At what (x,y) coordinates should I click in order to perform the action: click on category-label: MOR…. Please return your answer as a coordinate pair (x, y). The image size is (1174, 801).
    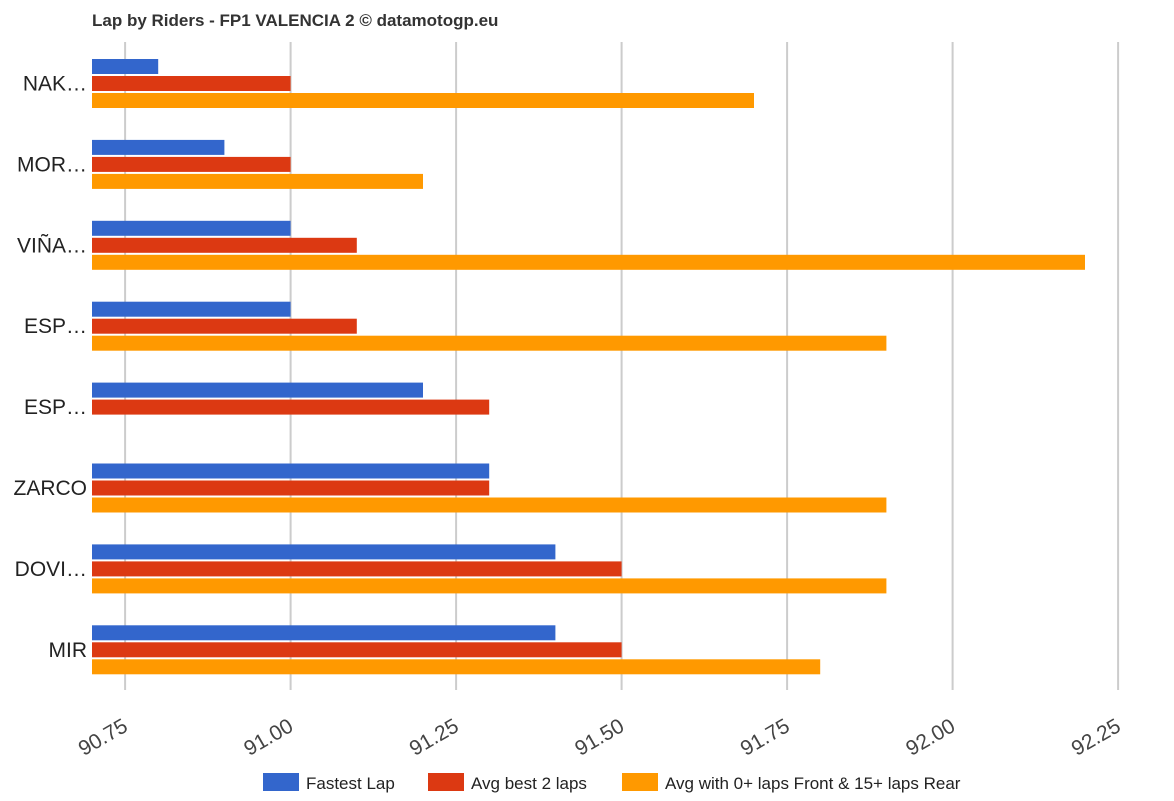
    Looking at the image, I should click on (52, 164).